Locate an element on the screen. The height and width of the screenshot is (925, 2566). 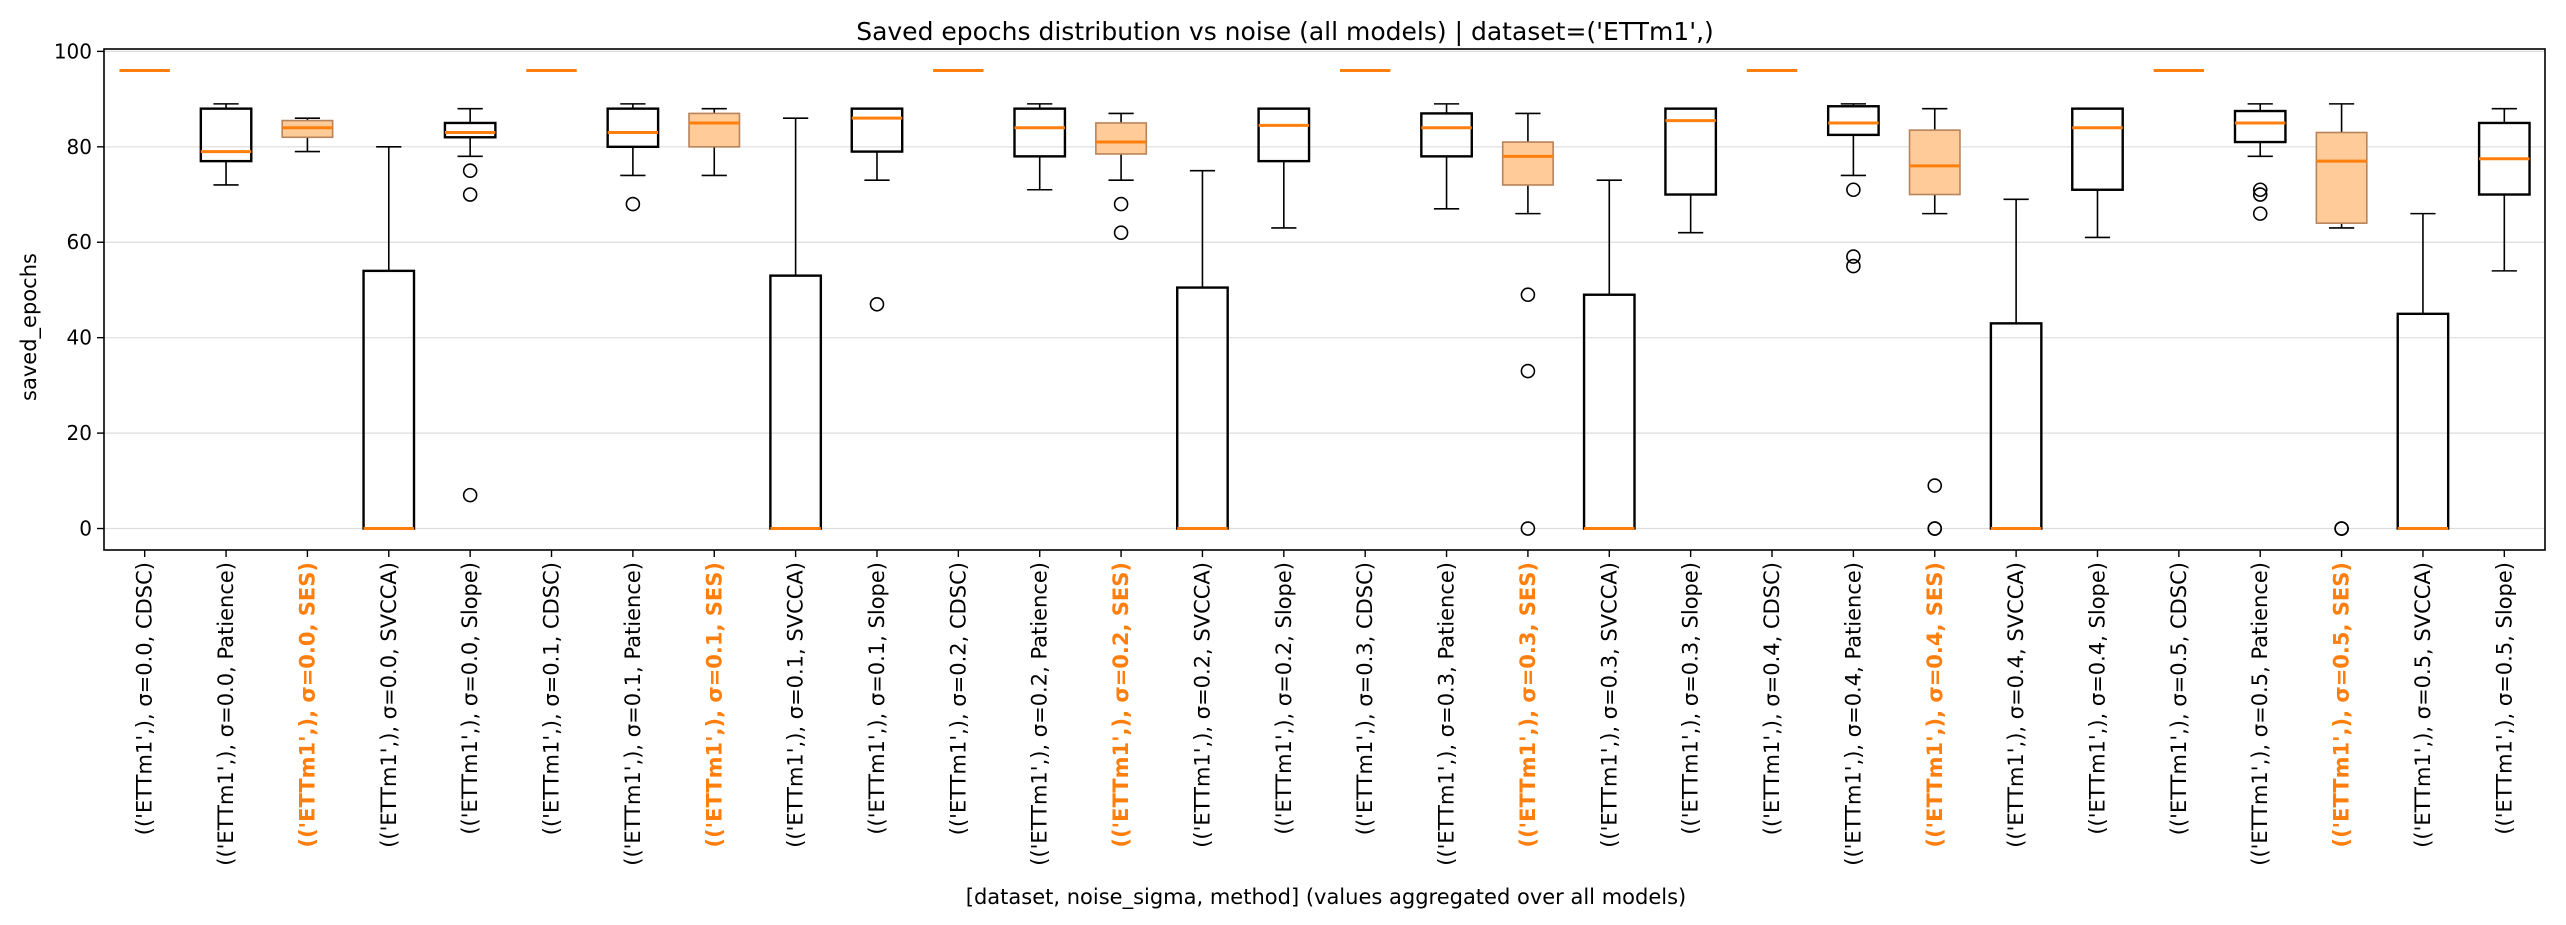
x-tick-label: (('ETTm1',), σ=0.3, Slope) is located at coordinates (1691, 698).